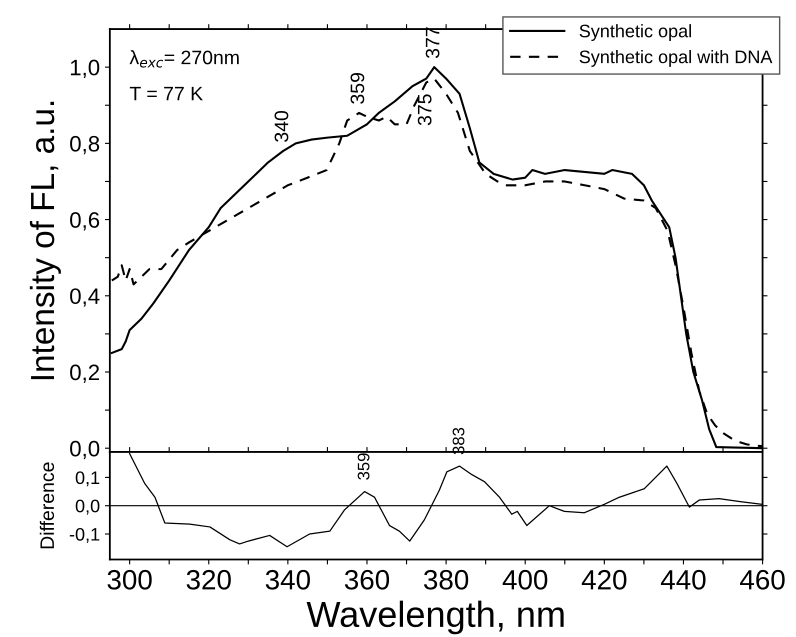 This screenshot has width=796, height=637. What do you see at coordinates (683, 580) in the screenshot?
I see `x-tick-label: 440` at bounding box center [683, 580].